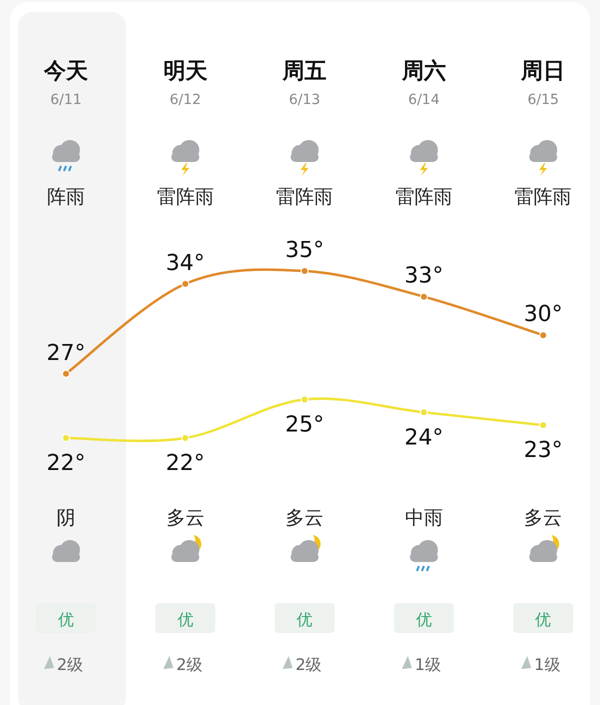 The width and height of the screenshot is (600, 705). I want to click on text: 6/14, so click(424, 100).